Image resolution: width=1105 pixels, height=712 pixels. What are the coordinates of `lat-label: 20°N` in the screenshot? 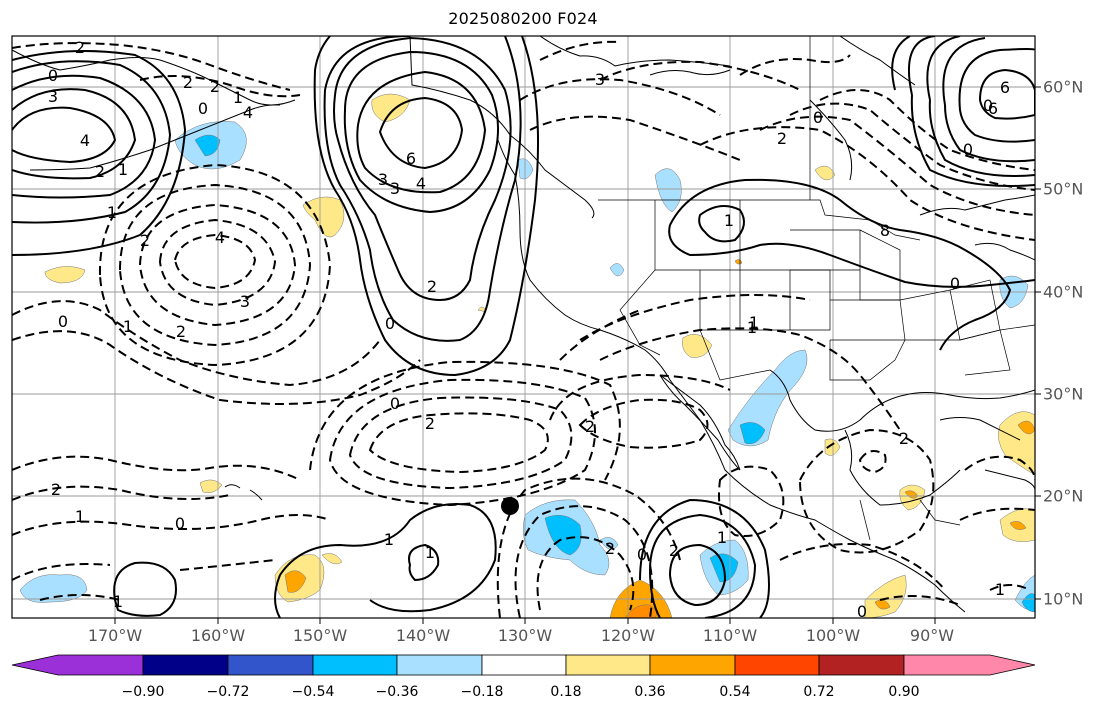 It's located at (1063, 496).